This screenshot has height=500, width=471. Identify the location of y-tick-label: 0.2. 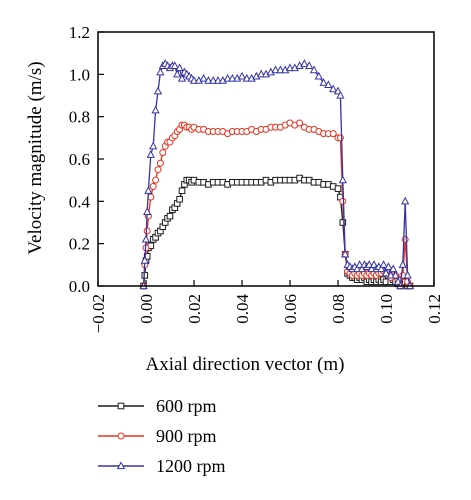
(79, 244).